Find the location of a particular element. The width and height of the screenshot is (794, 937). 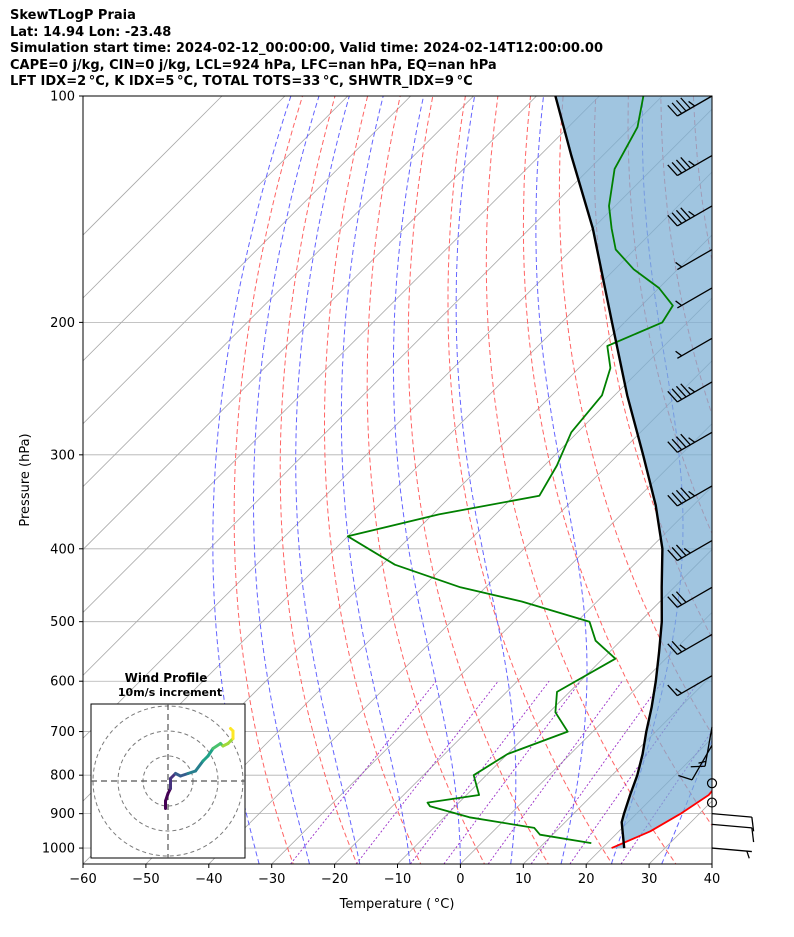

x-tick-label: 10 is located at coordinates (523, 879).